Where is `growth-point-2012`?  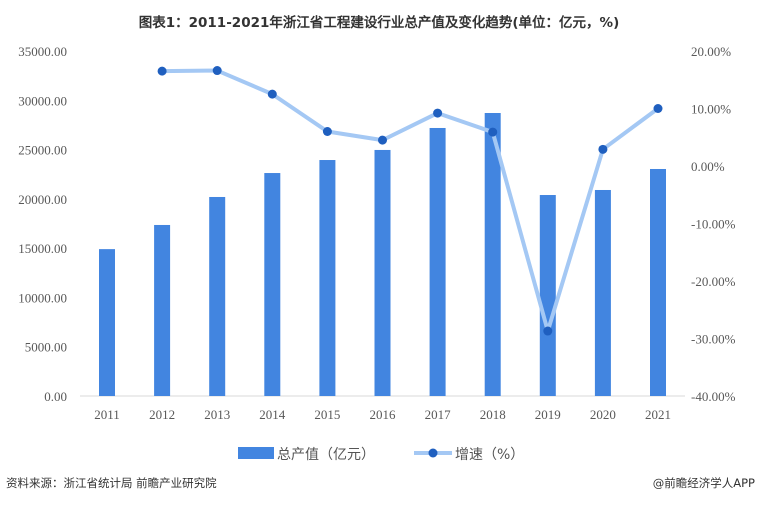
growth-point-2012 is located at coordinates (162, 71).